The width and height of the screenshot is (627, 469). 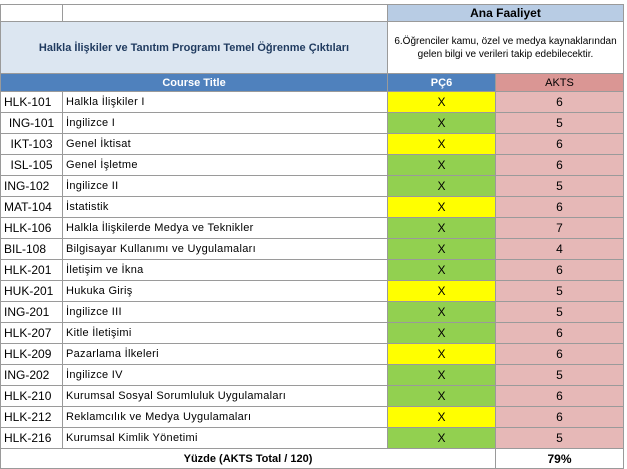 What do you see at coordinates (31, 375) in the screenshot?
I see `course-code-cell: ING-202` at bounding box center [31, 375].